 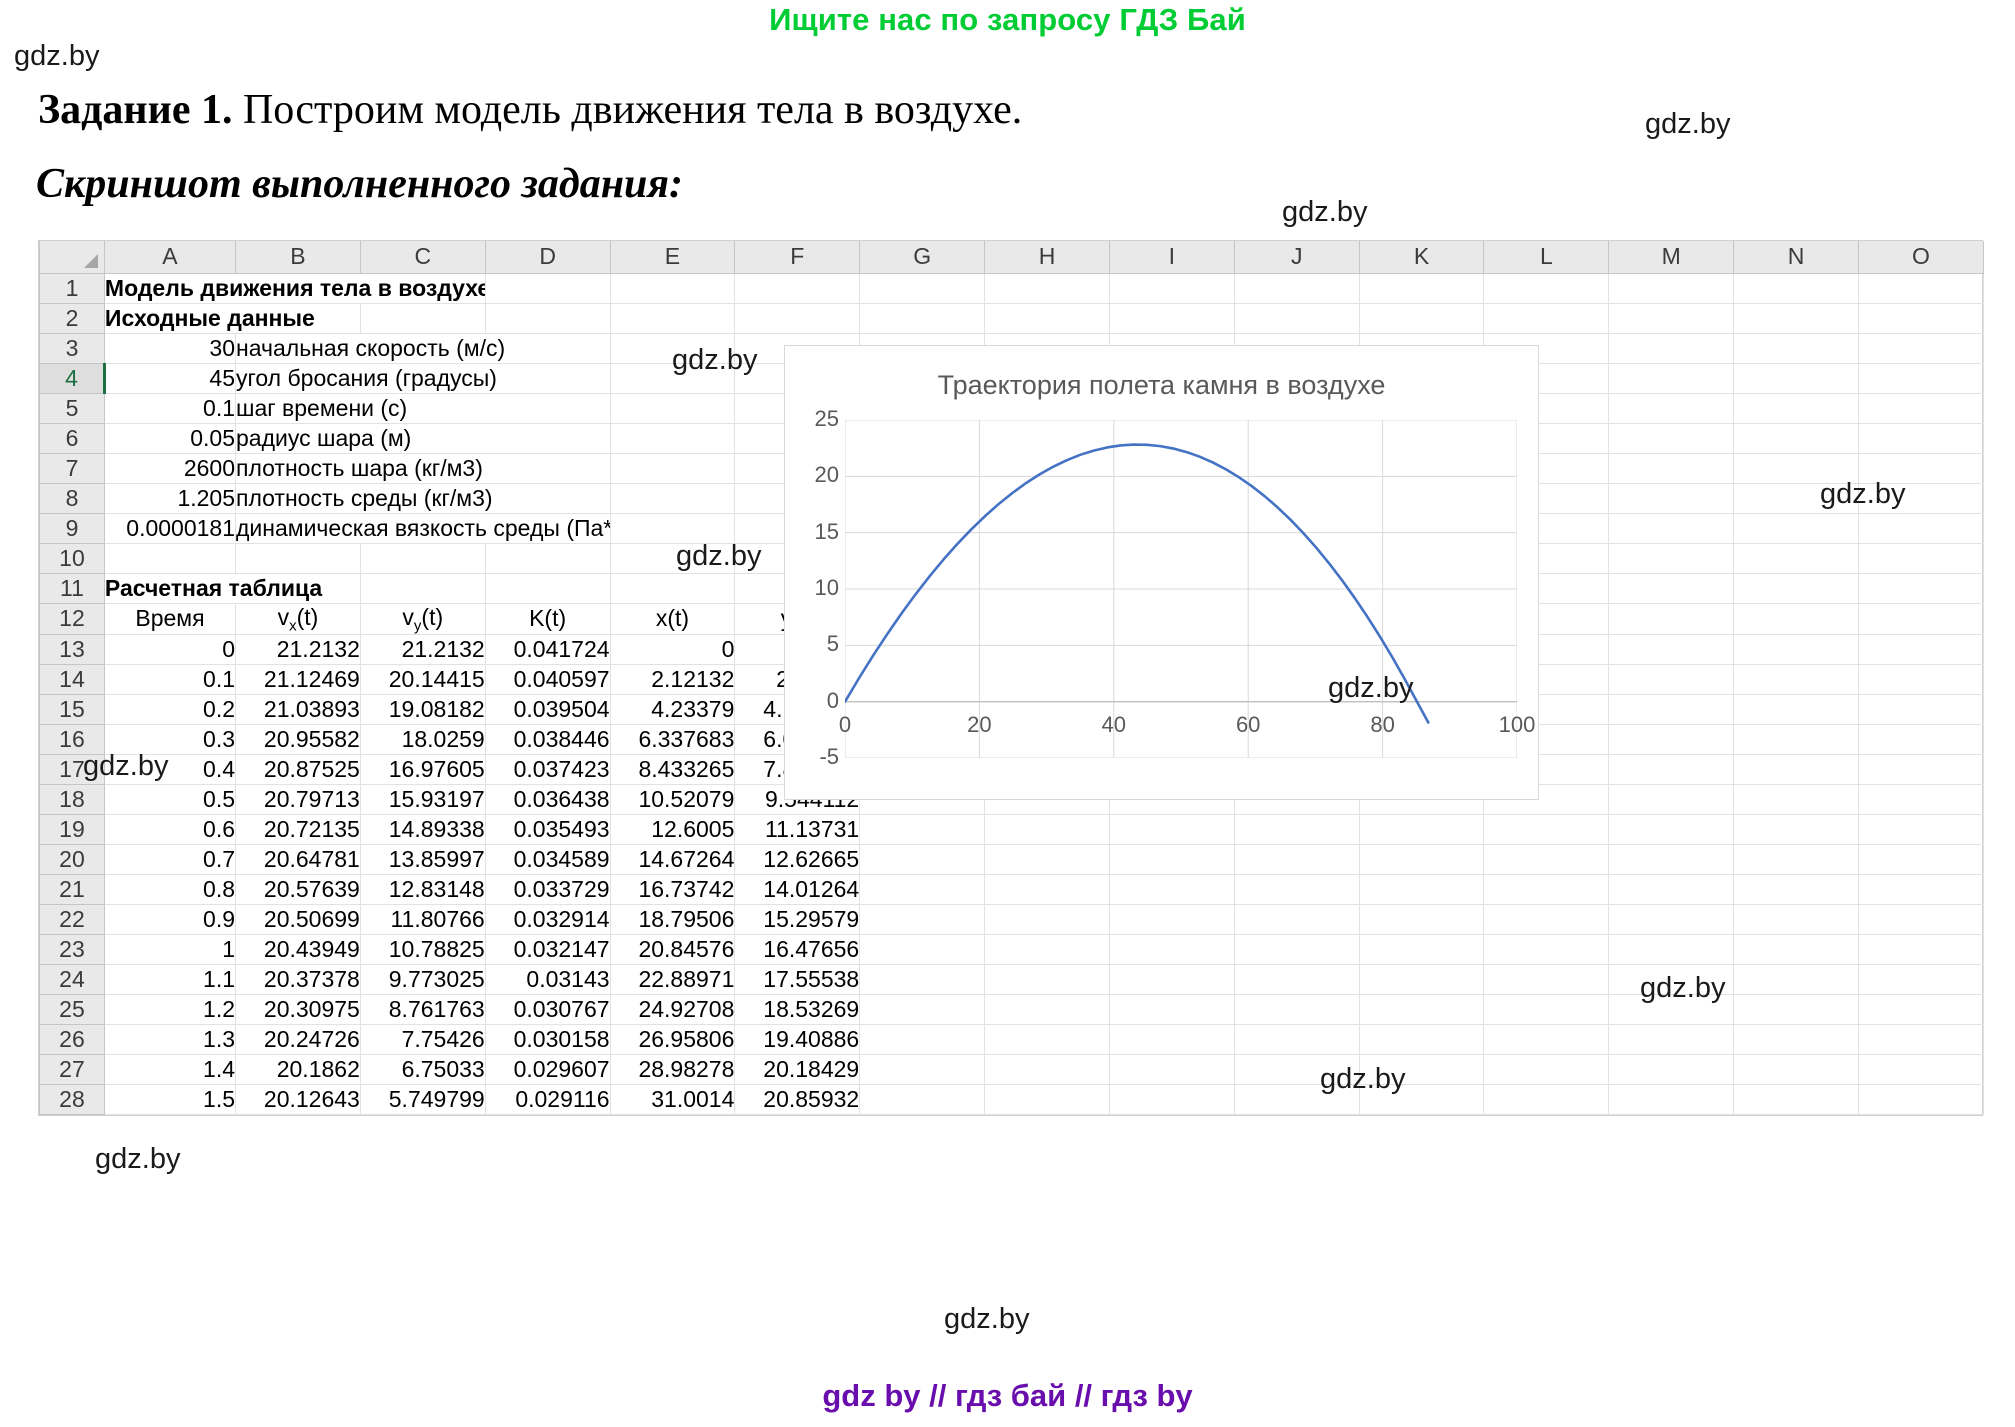 I want to click on cell-param-label: динамическая вязкость среды (Па*с), so click(x=423, y=528).